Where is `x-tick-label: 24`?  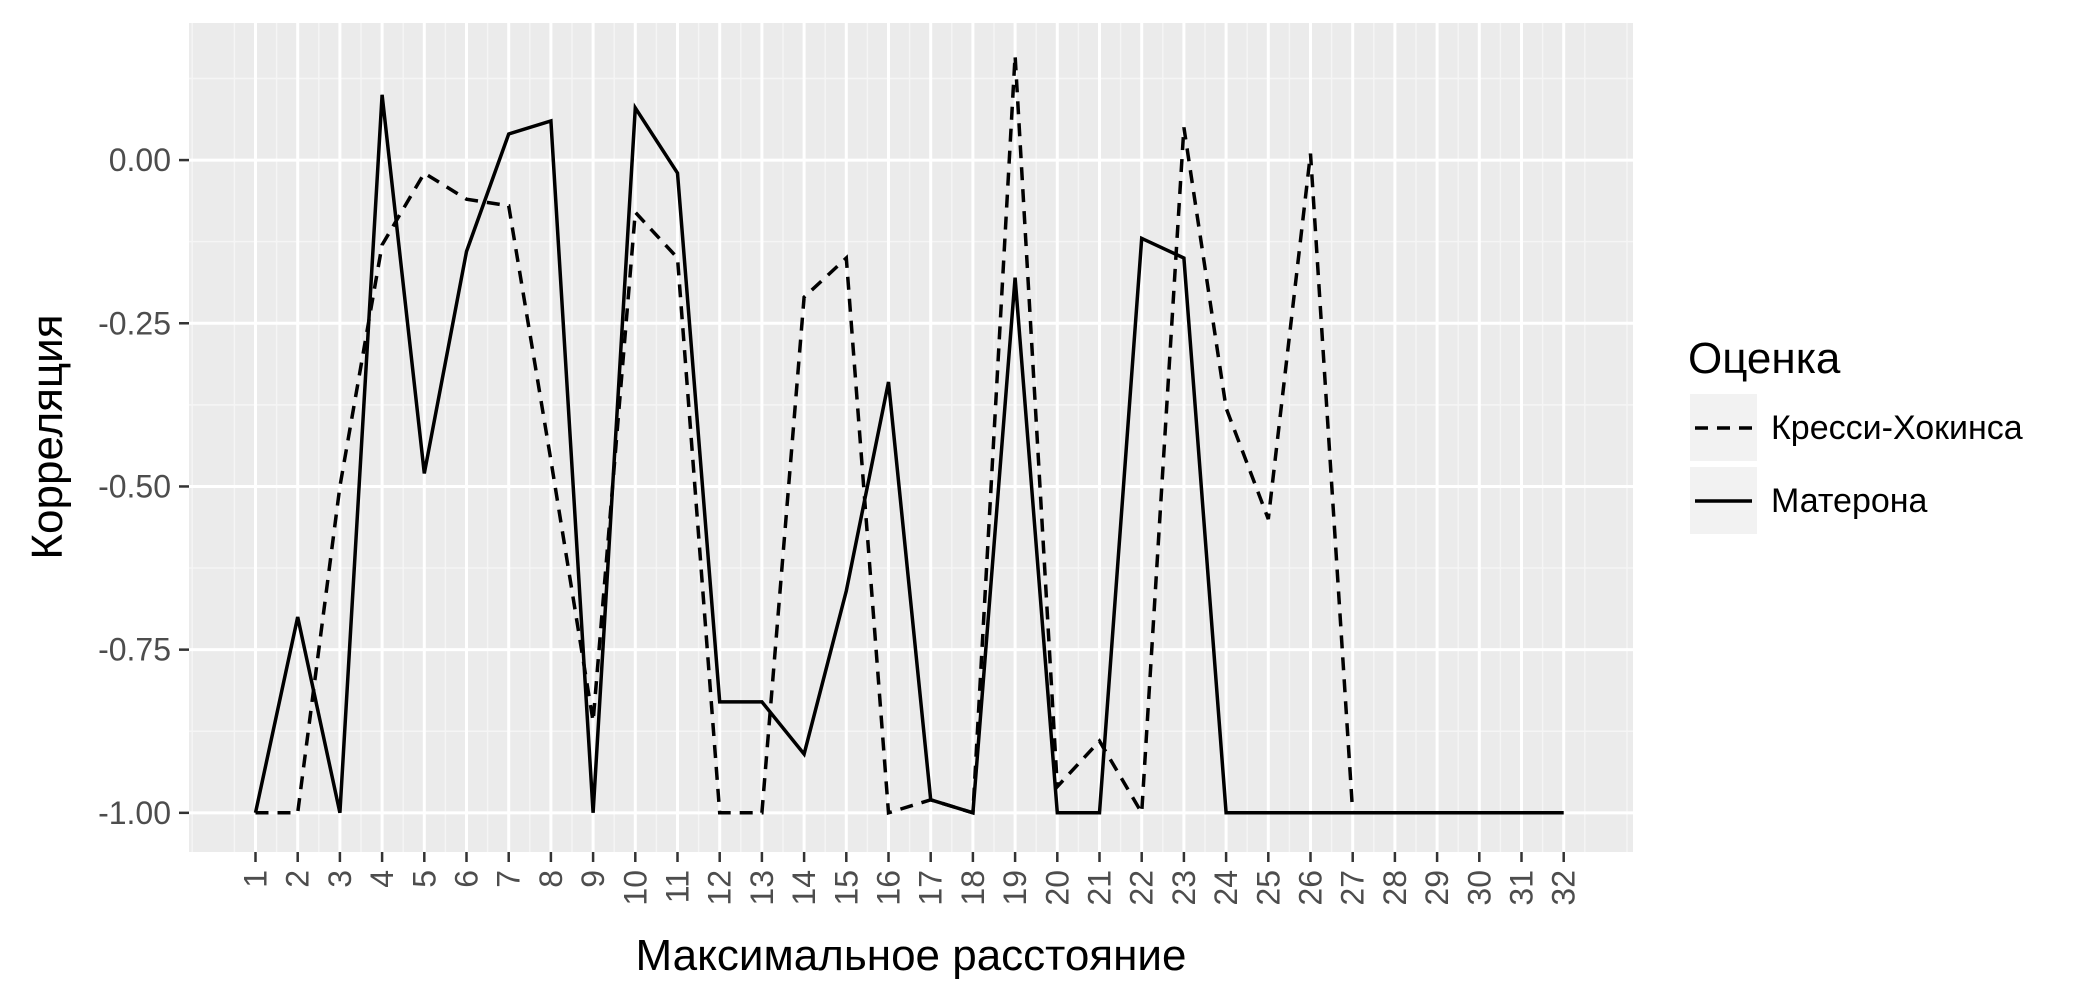
x-tick-label: 24 is located at coordinates (1226, 888).